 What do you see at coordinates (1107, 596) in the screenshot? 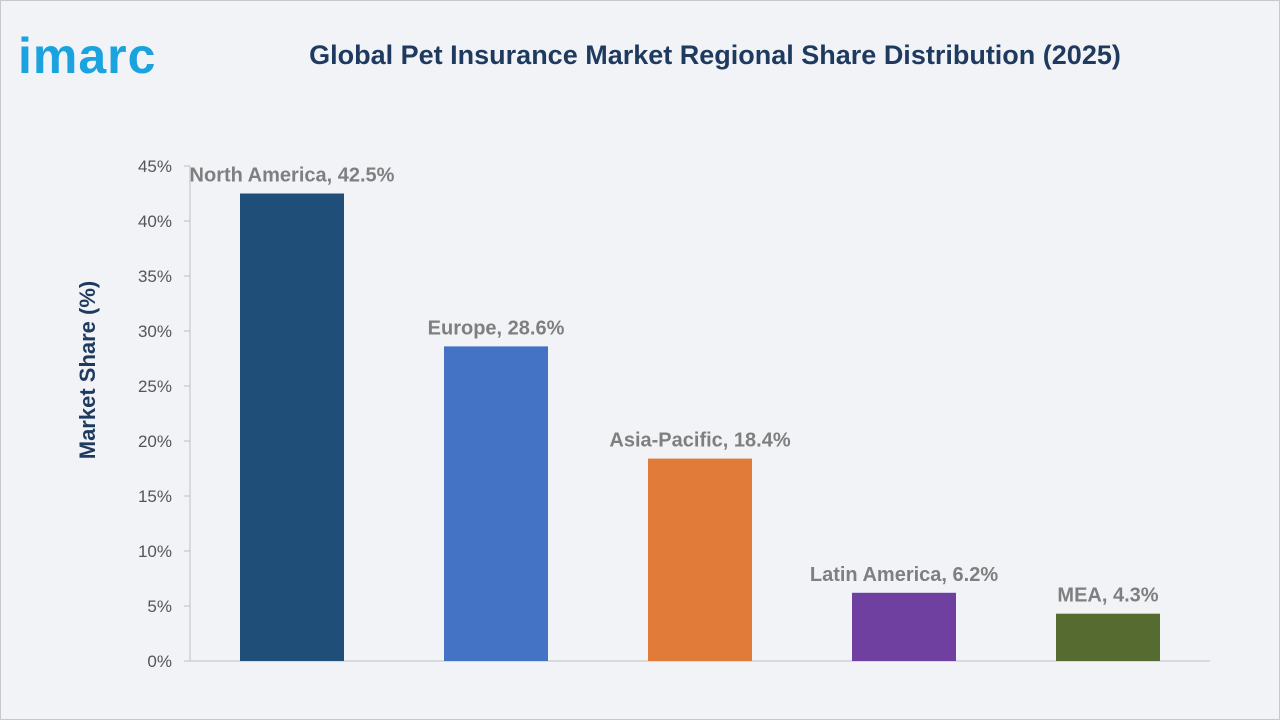
I see `bar-data-label: MEA, 4.3%` at bounding box center [1107, 596].